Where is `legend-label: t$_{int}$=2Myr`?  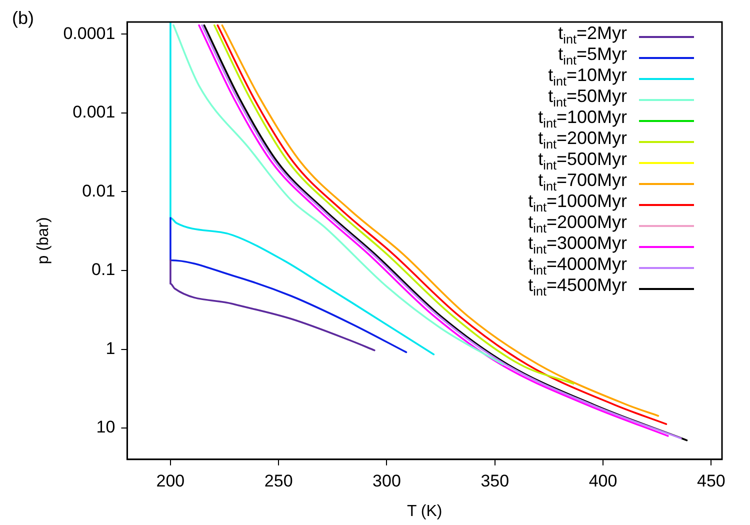
legend-label: t$_{int}$=2Myr is located at coordinates (592, 34).